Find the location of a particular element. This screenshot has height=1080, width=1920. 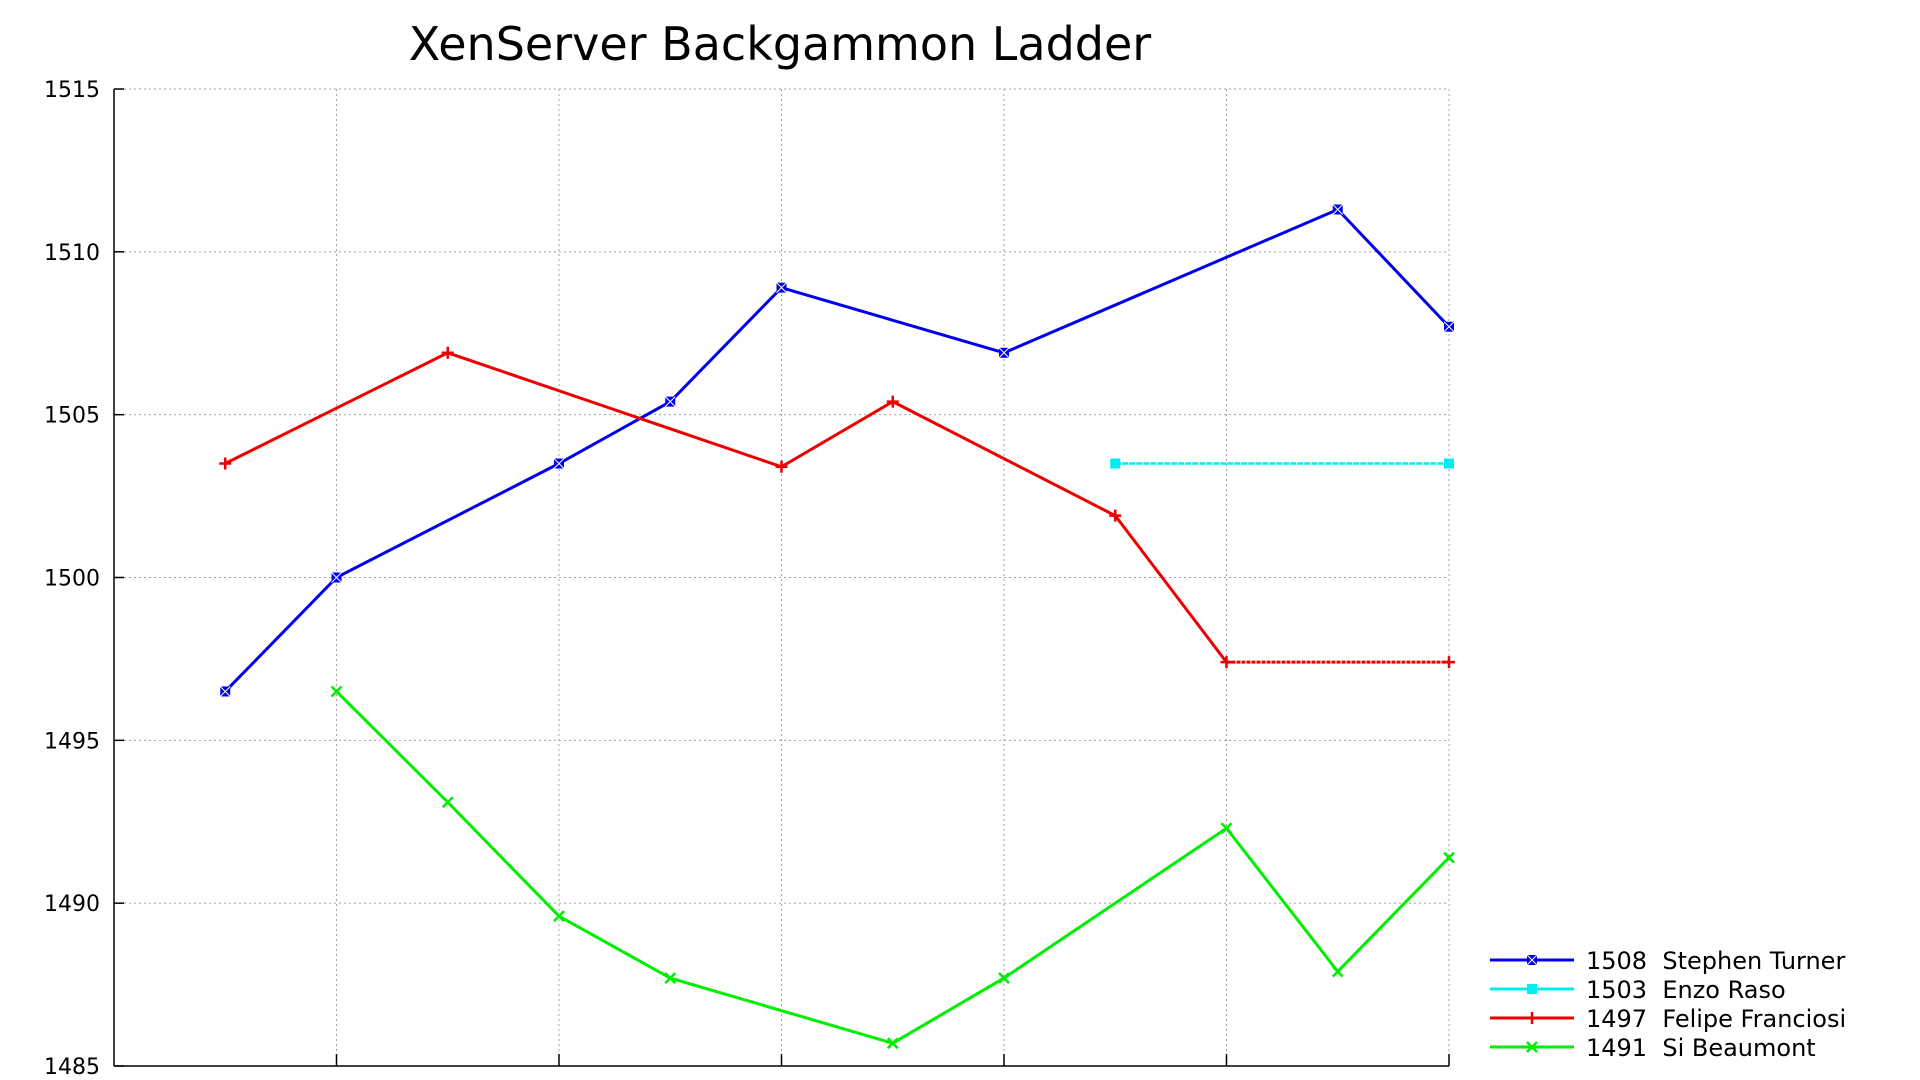

legend-label: 1491 Si Beaumont is located at coordinates (1701, 1048).